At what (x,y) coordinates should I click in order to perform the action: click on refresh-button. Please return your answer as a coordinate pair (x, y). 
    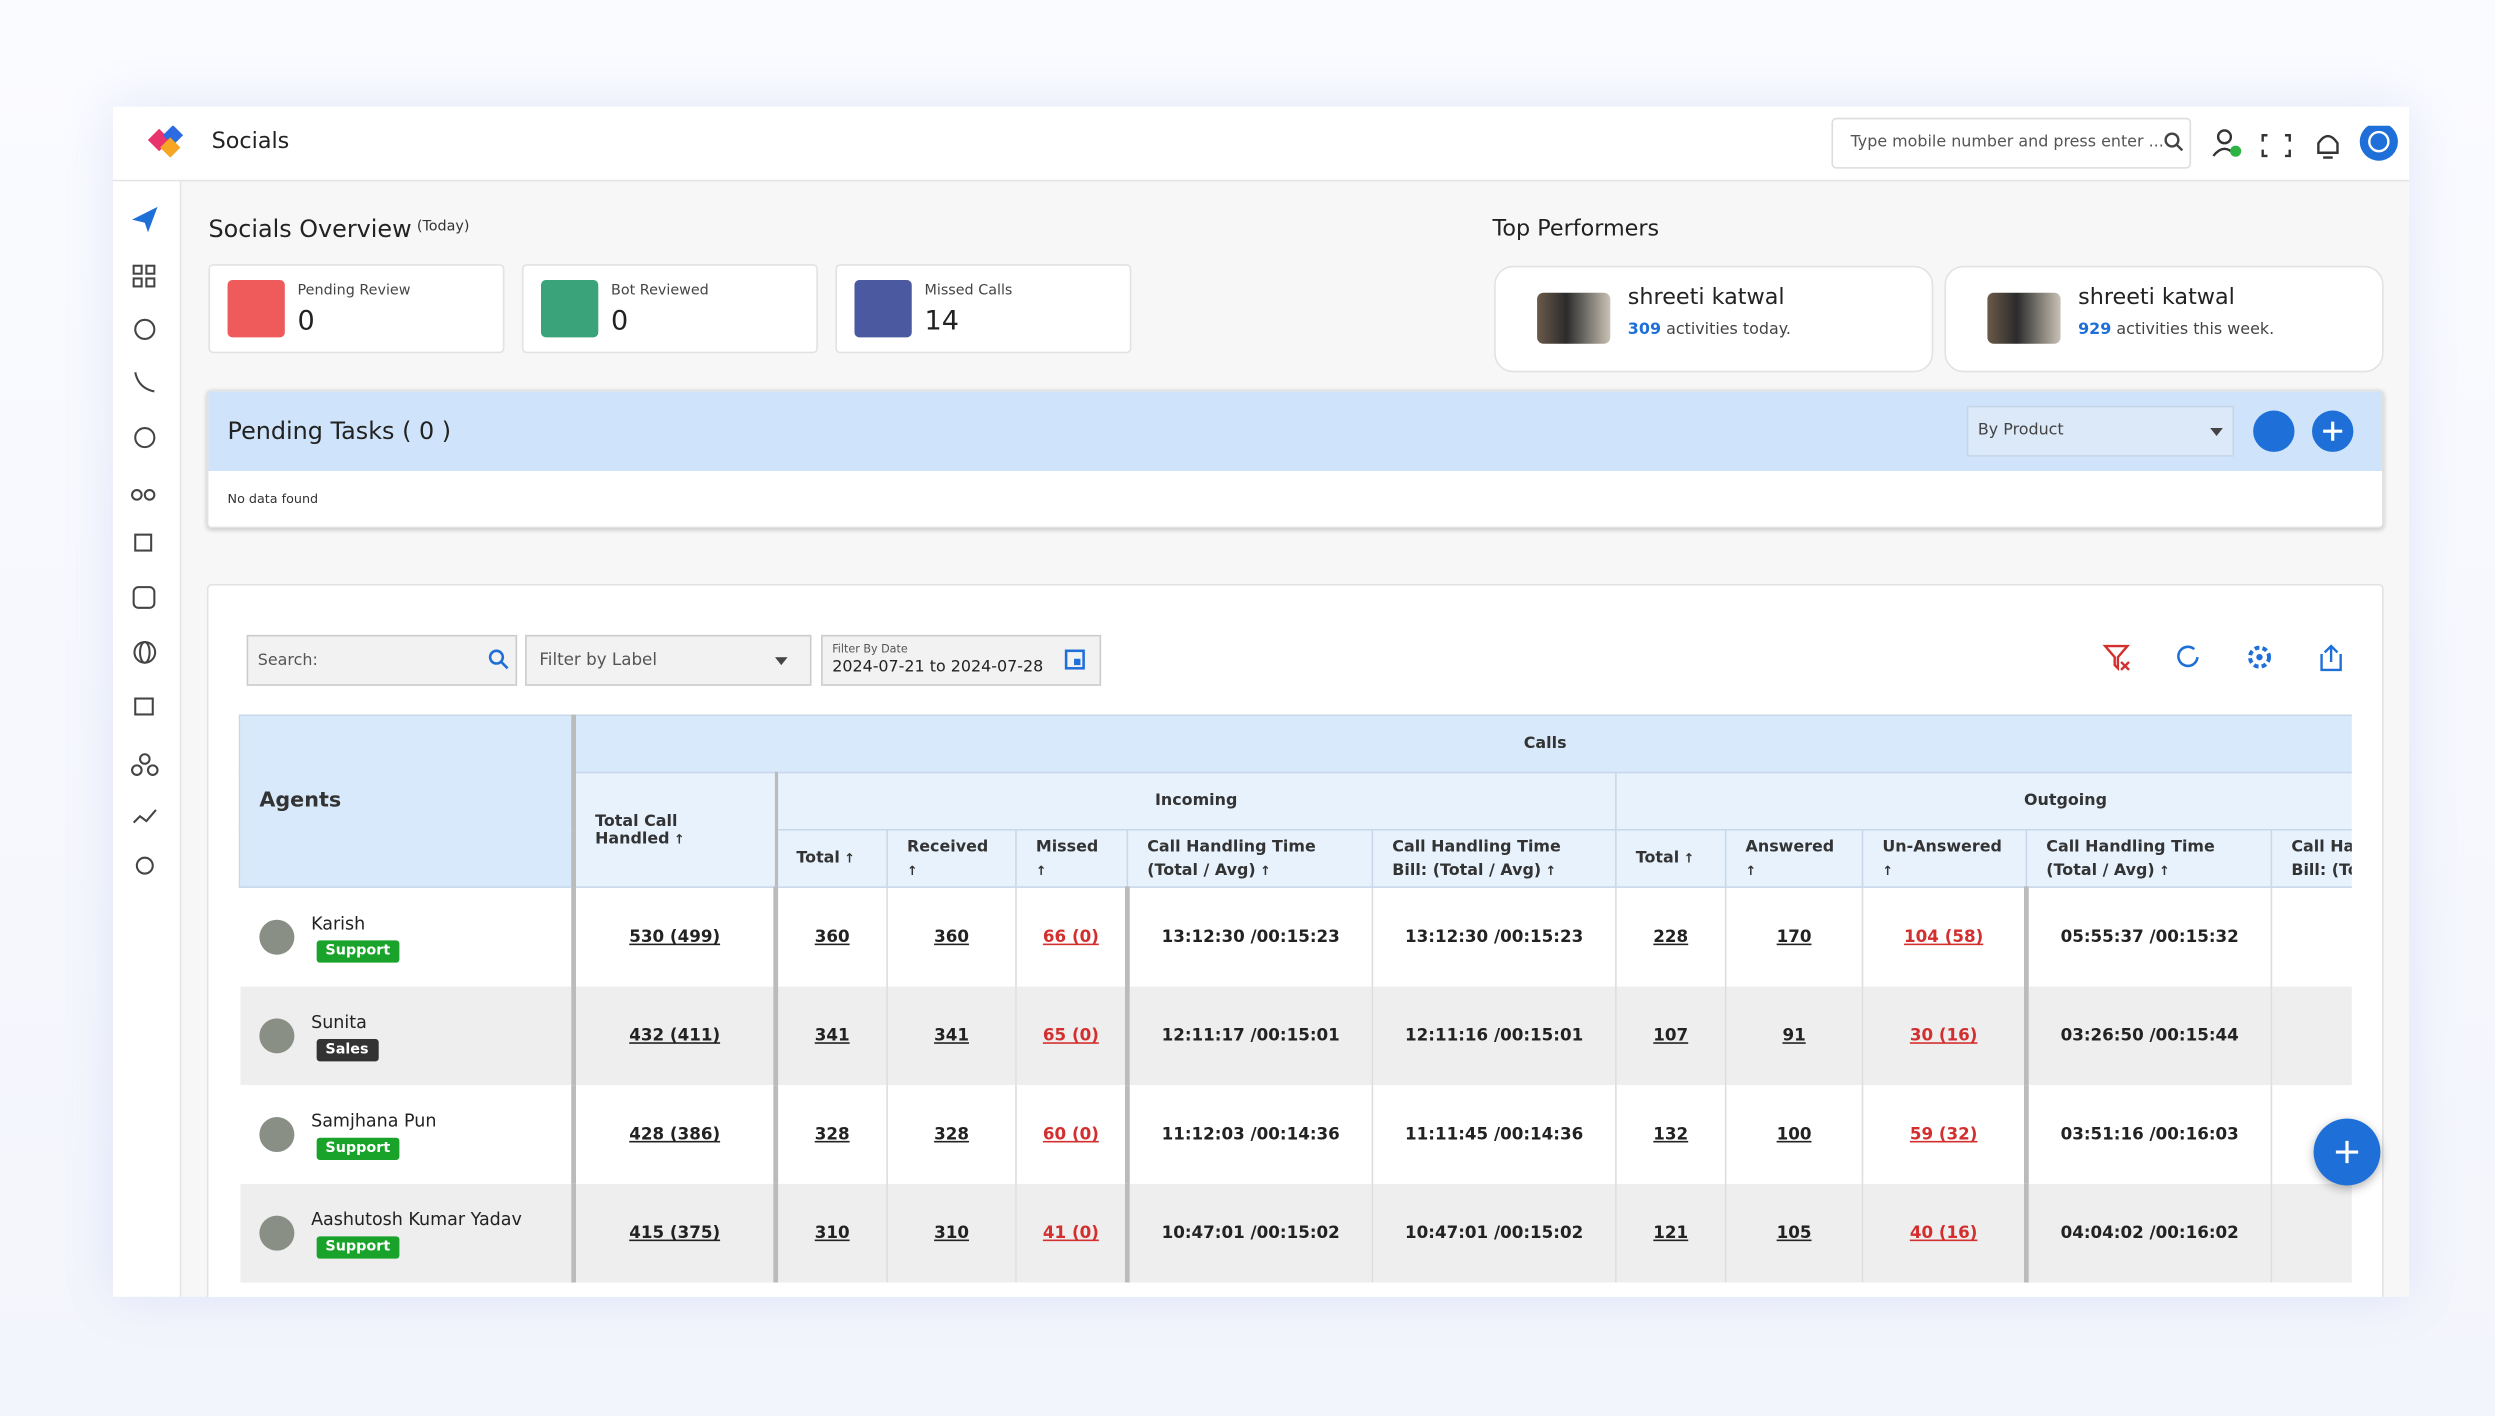
    Looking at the image, I should click on (2274, 431).